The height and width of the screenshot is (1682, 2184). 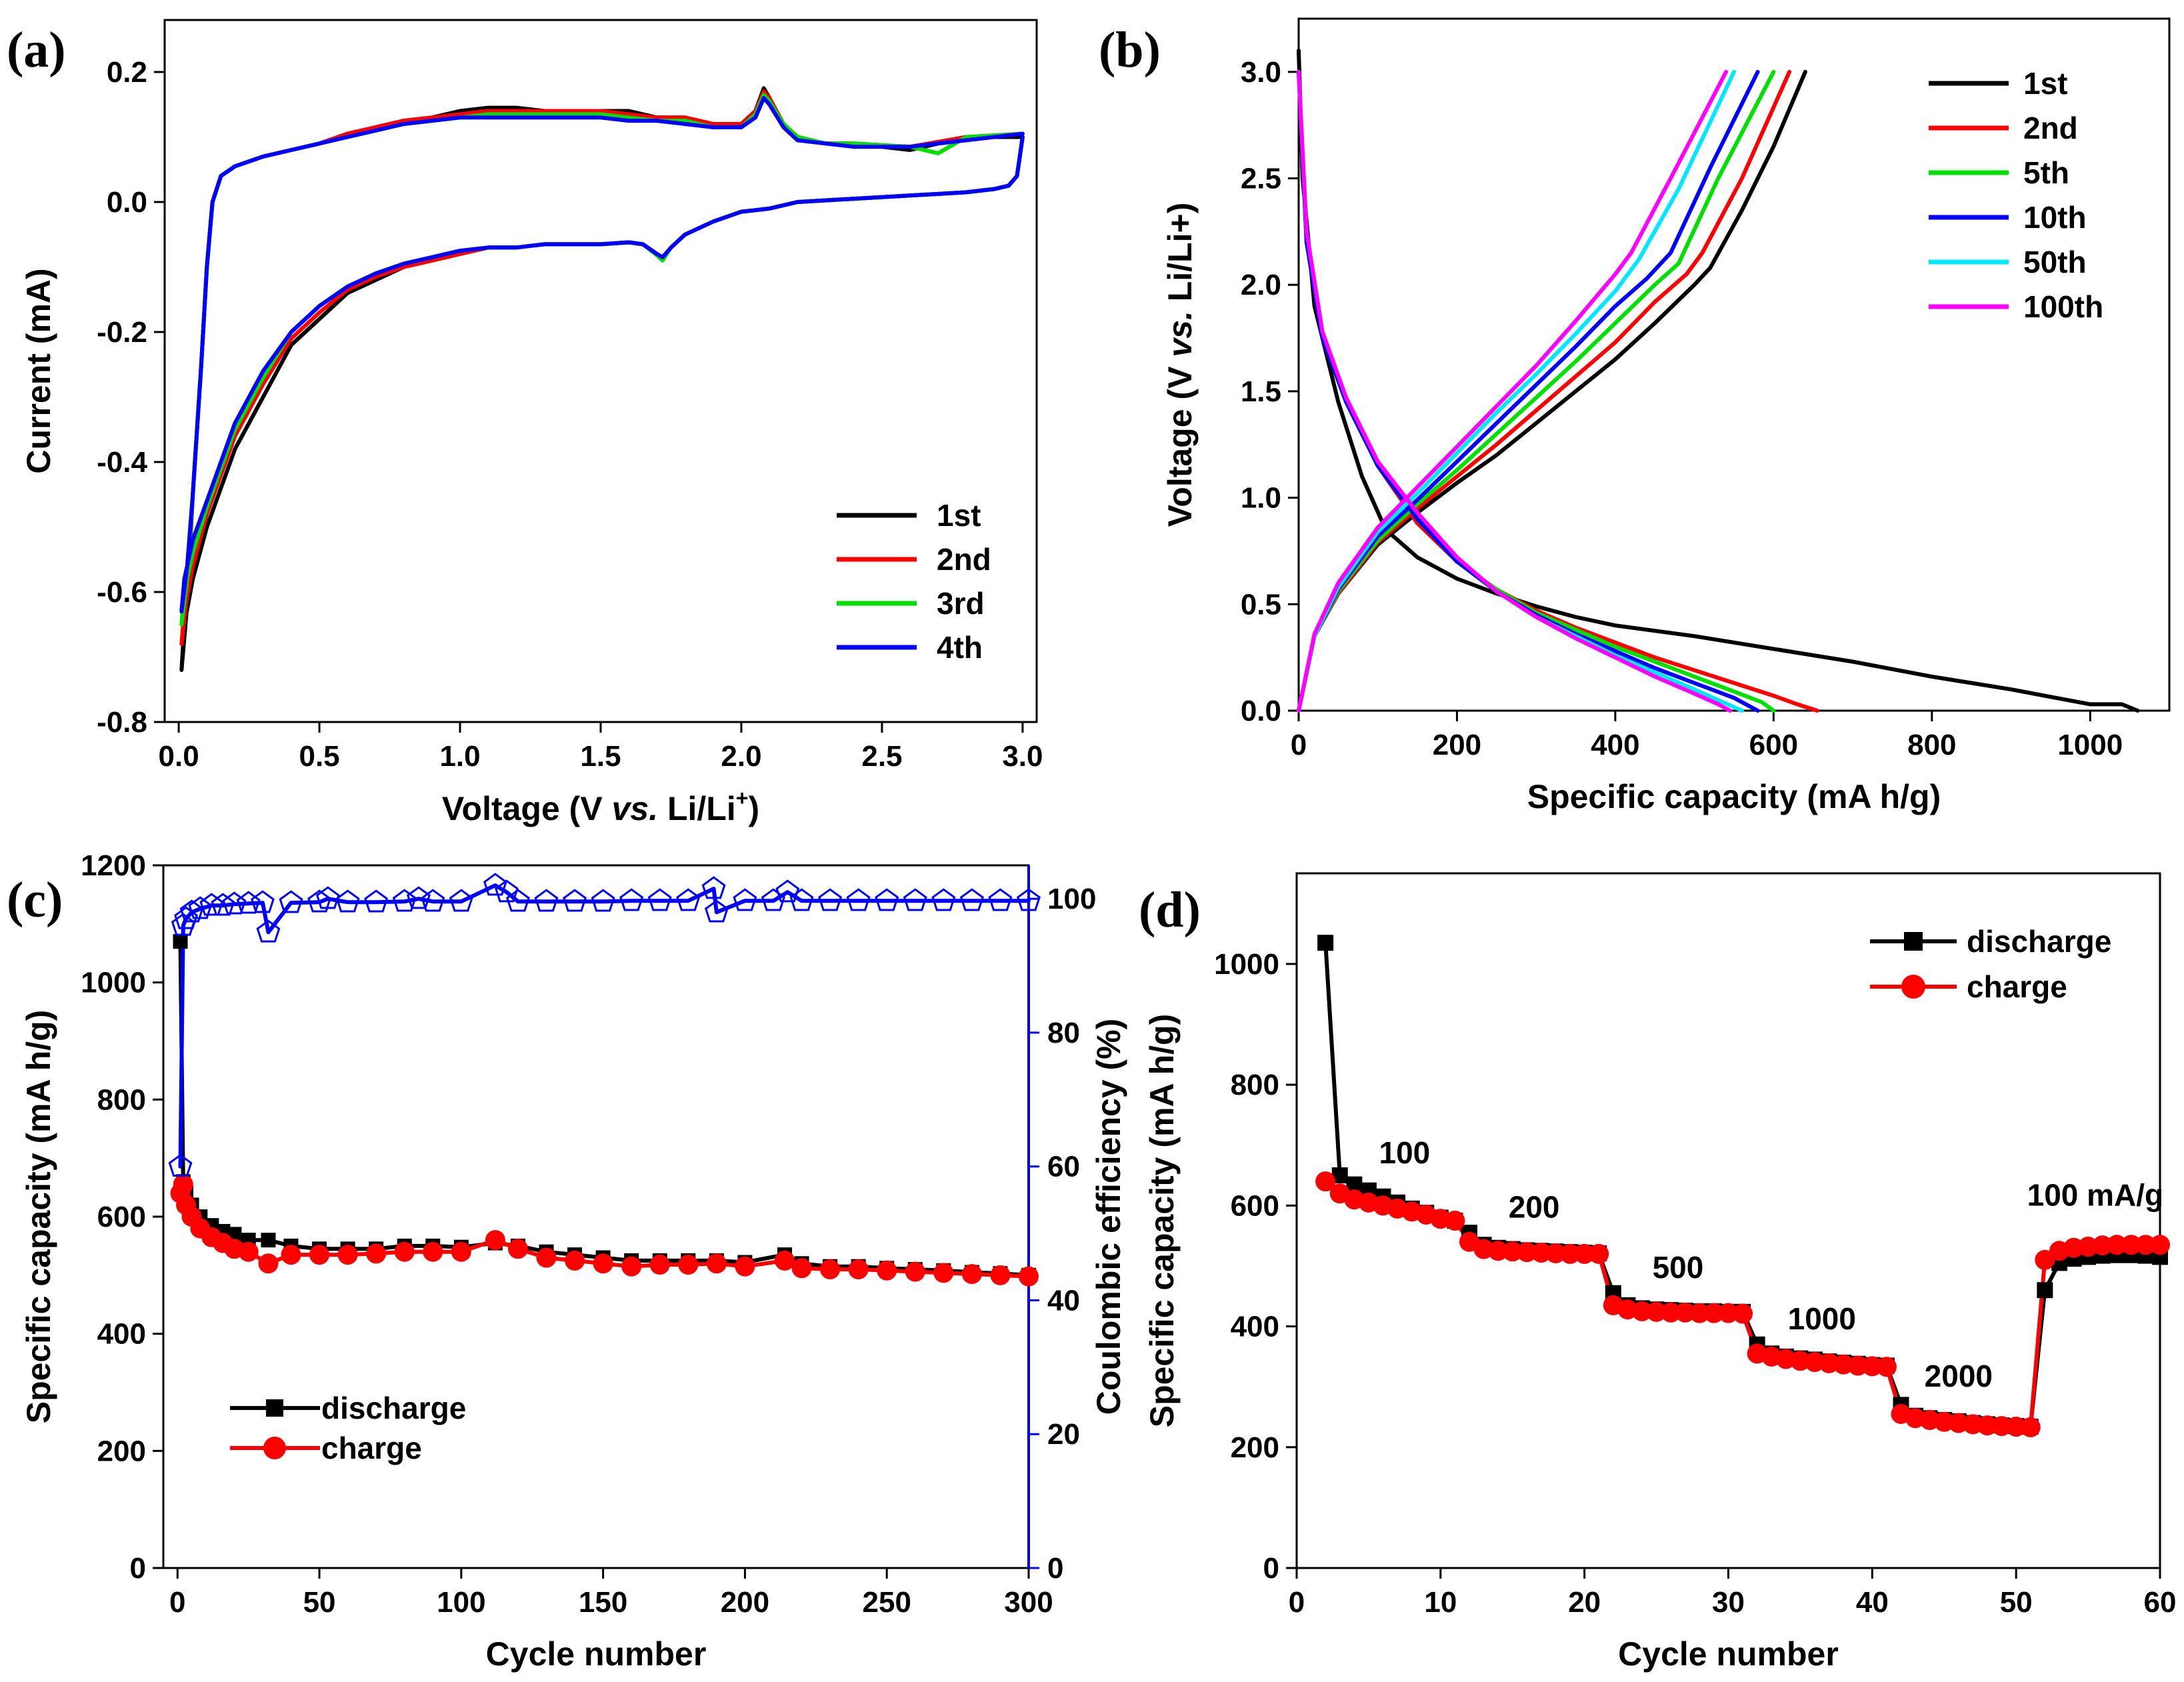 What do you see at coordinates (635, 808) in the screenshot?
I see `x-axis-title-italic: vs.` at bounding box center [635, 808].